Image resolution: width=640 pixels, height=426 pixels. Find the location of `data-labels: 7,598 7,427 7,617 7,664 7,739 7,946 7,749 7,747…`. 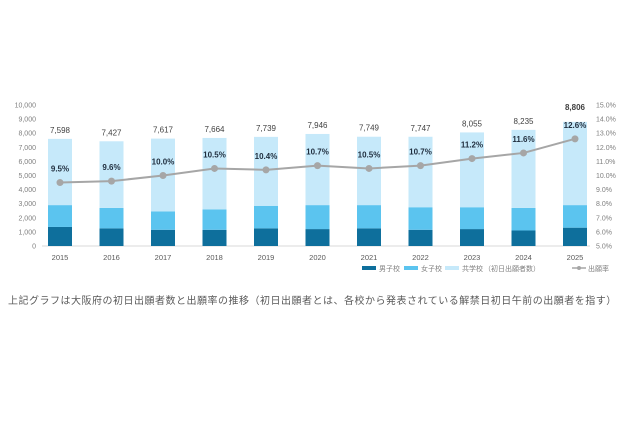

data-labels: 7,598 7,427 7,617 7,664 7,739 7,946 7,749 7,747… is located at coordinates (318, 138).